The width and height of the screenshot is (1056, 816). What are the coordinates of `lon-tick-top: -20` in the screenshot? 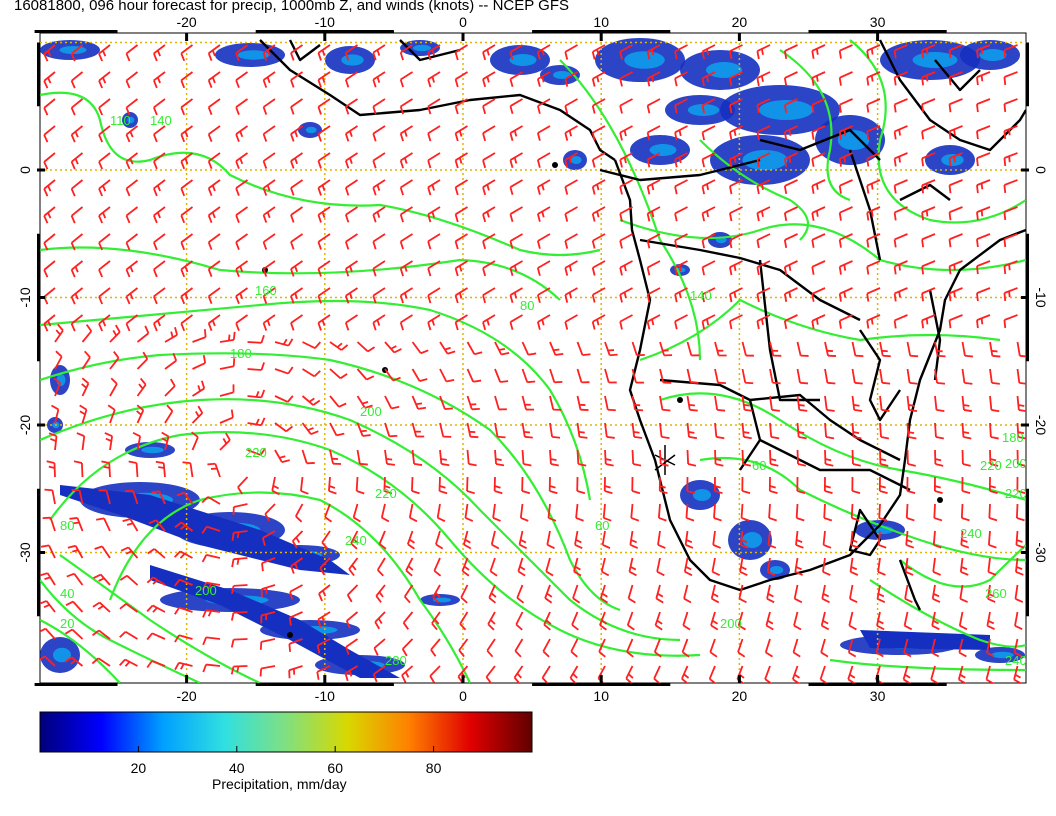 It's located at (186, 22).